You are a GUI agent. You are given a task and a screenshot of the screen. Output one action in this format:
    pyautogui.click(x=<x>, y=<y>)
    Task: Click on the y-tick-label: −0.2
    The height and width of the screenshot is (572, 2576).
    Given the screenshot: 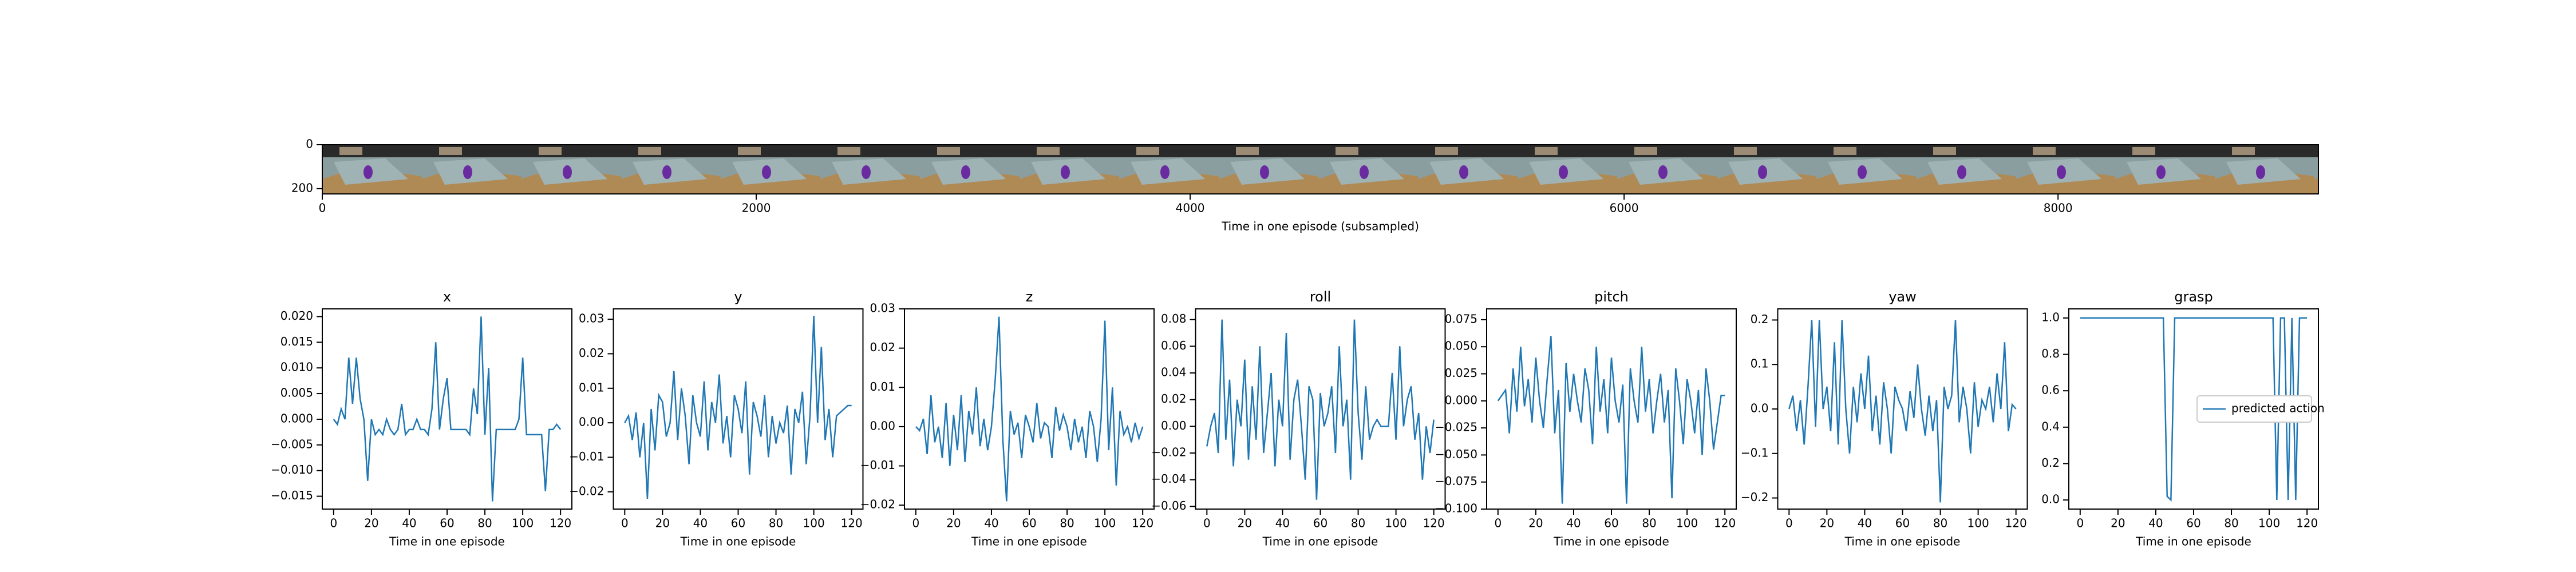 What is the action you would take?
    pyautogui.click(x=1755, y=497)
    